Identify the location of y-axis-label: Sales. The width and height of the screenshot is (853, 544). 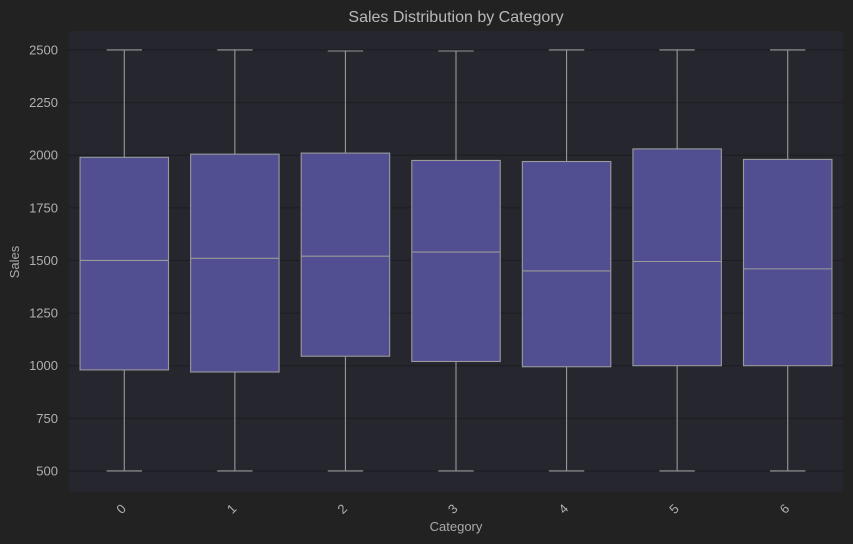
(14, 261).